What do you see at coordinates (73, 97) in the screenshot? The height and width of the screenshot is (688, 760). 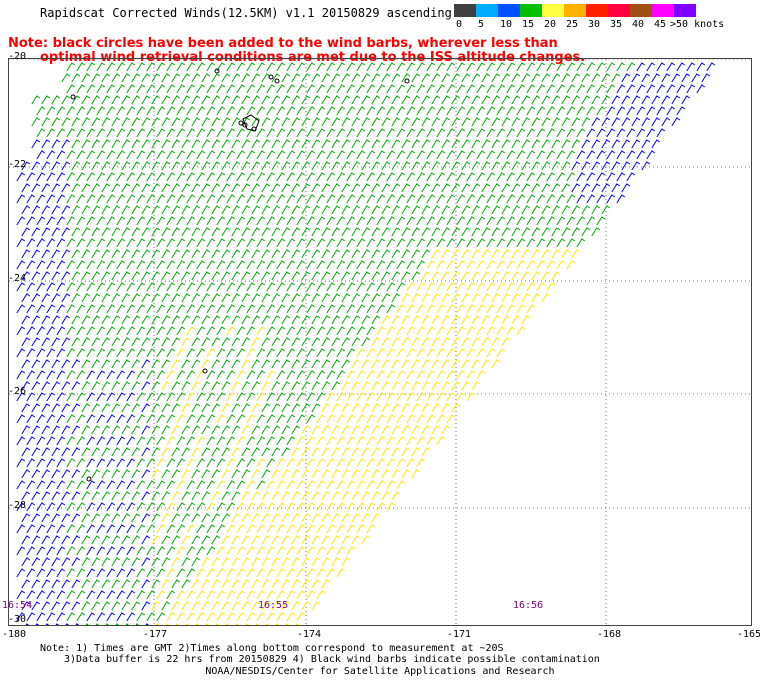 I see `island-outline` at bounding box center [73, 97].